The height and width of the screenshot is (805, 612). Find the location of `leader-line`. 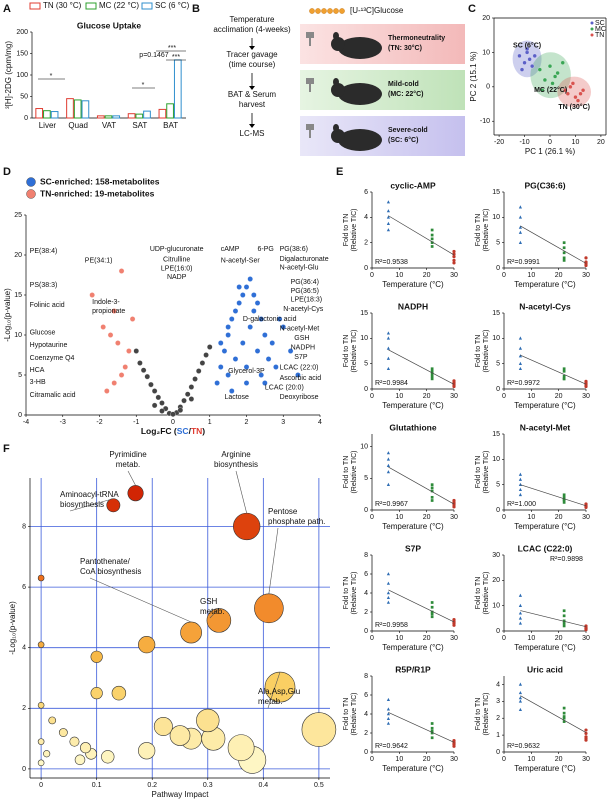

leader-line is located at coordinates (274, 690).